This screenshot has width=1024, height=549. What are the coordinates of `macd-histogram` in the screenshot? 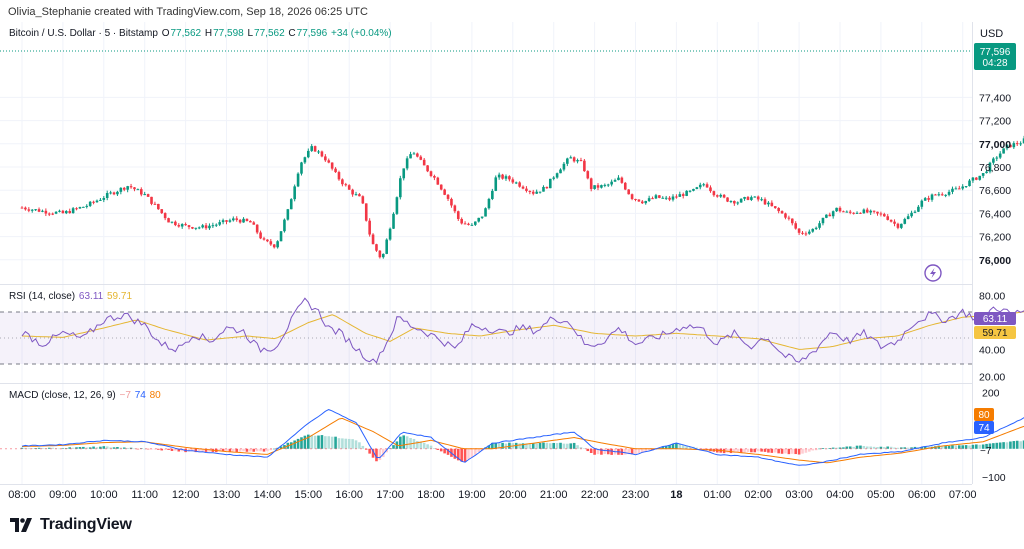 It's located at (512, 448).